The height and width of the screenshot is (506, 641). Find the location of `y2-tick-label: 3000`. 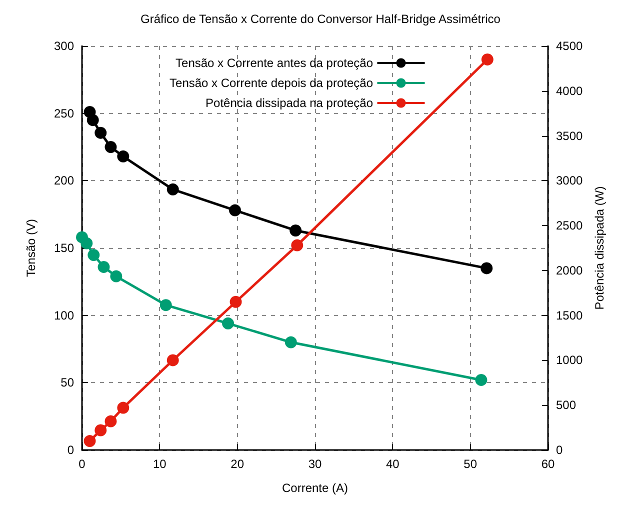

y2-tick-label: 3000 is located at coordinates (570, 181).